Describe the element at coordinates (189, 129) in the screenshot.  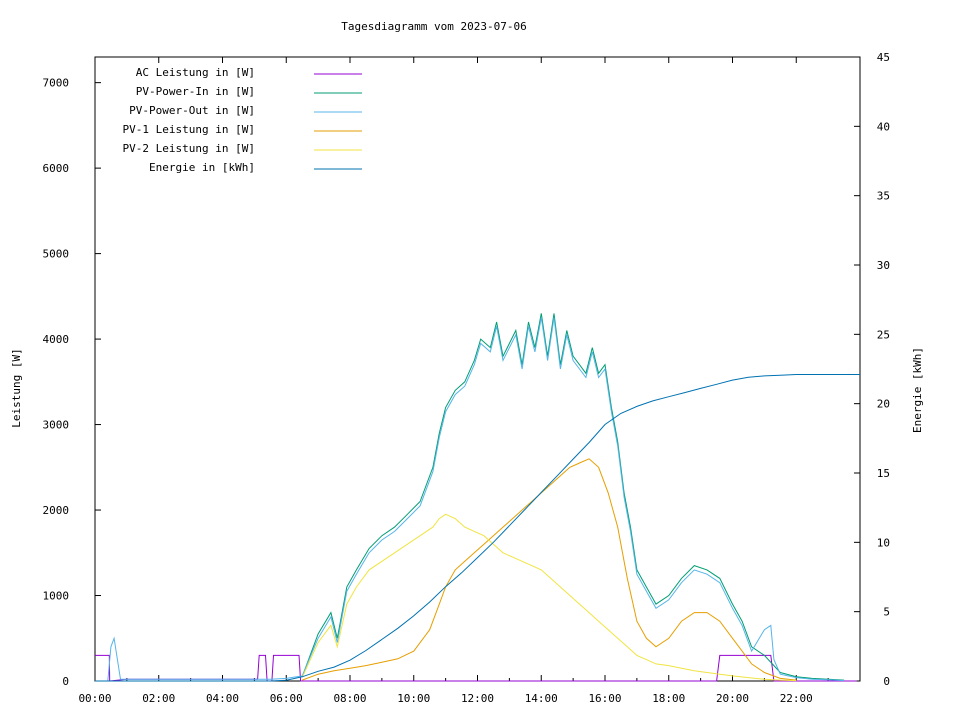
I see `legend-label: PV-1 Leistung in [W]` at that location.